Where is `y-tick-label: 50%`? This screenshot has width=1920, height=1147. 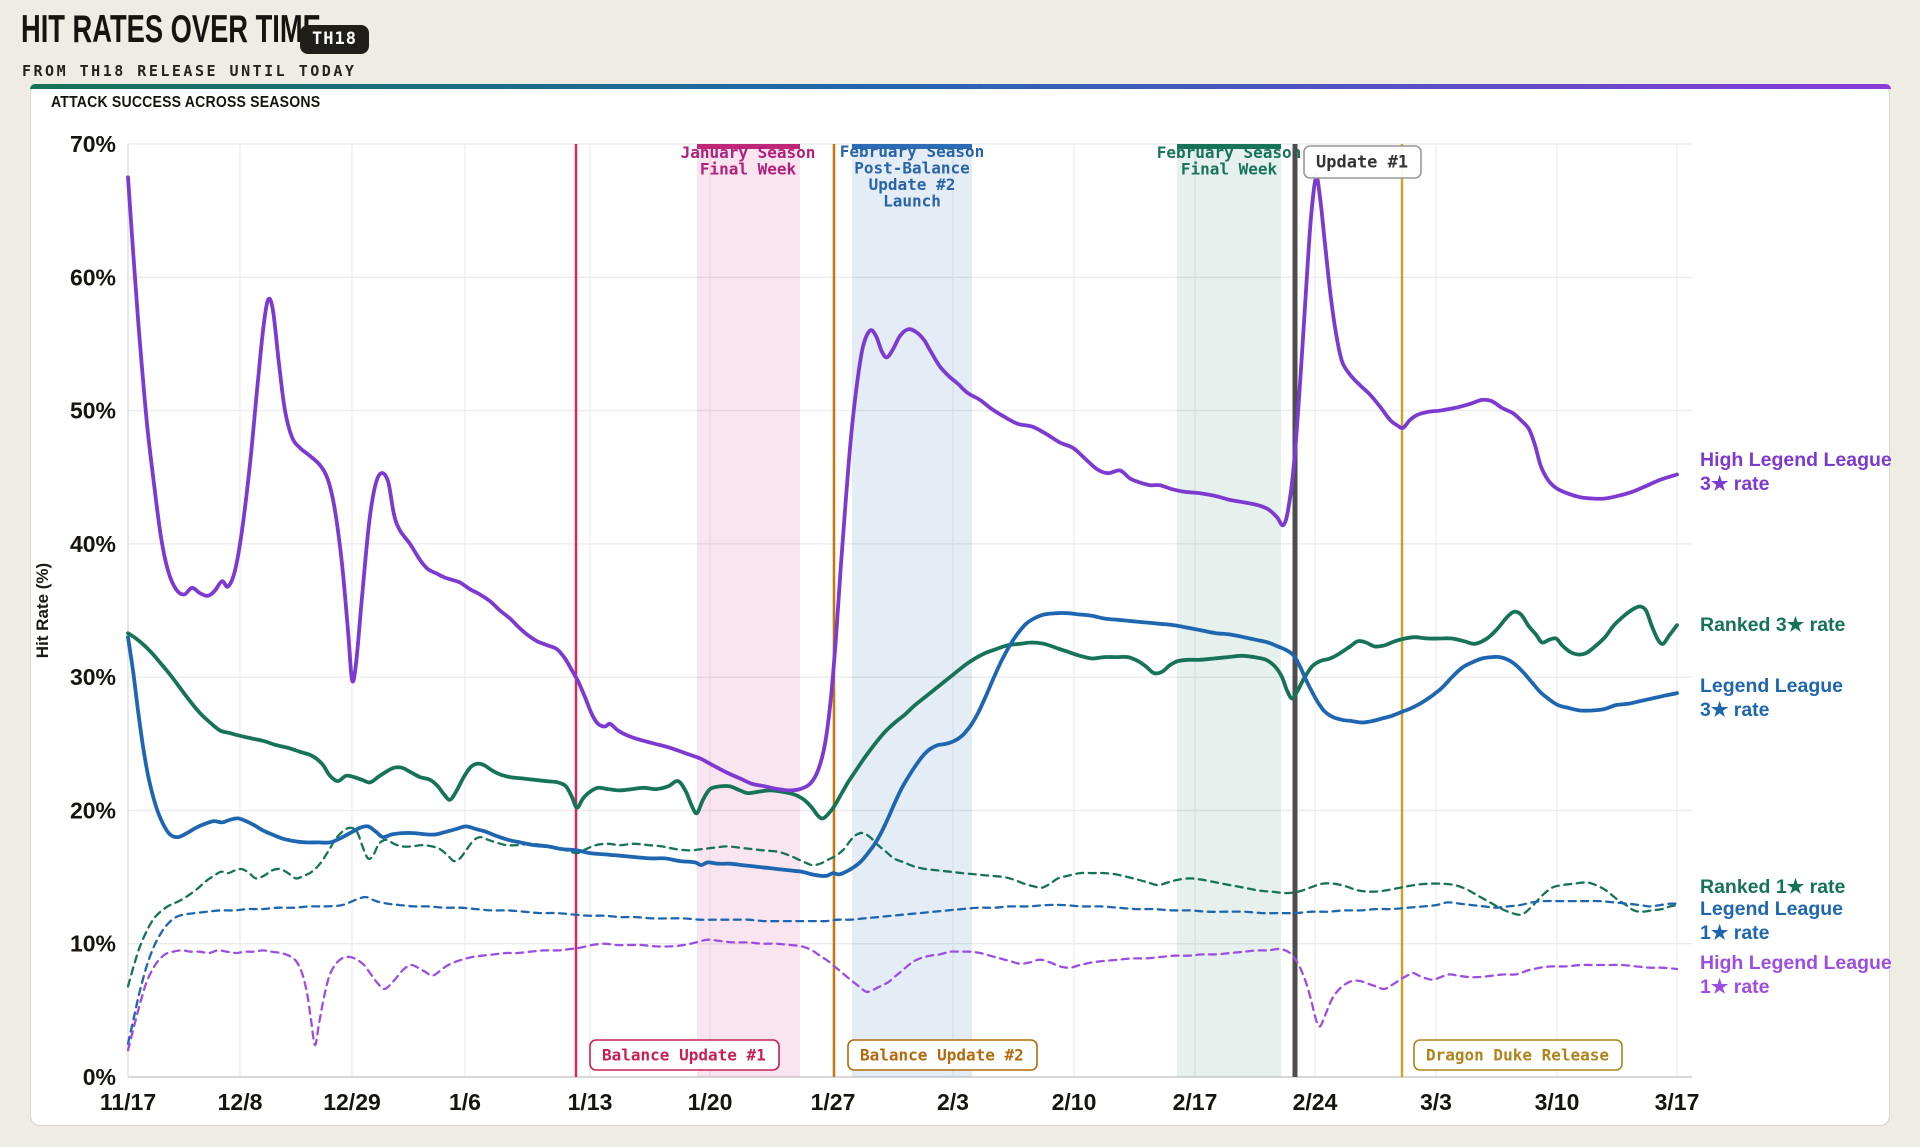 y-tick-label: 50% is located at coordinates (93, 411).